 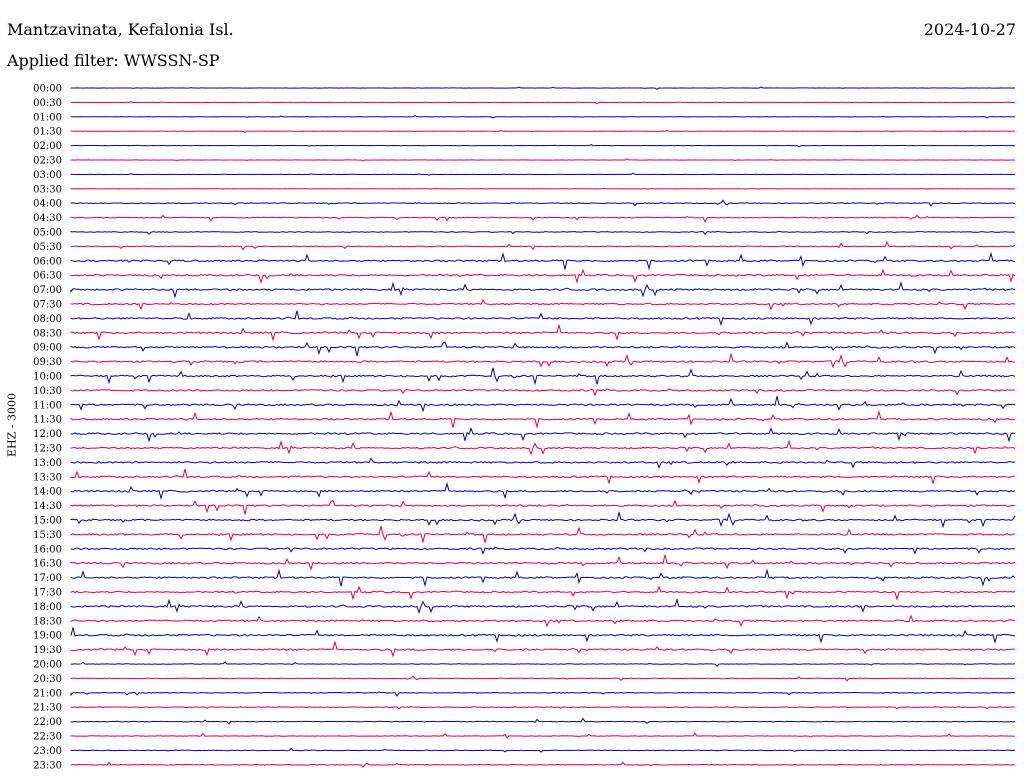 I want to click on time-label: 11:00, so click(x=47, y=405).